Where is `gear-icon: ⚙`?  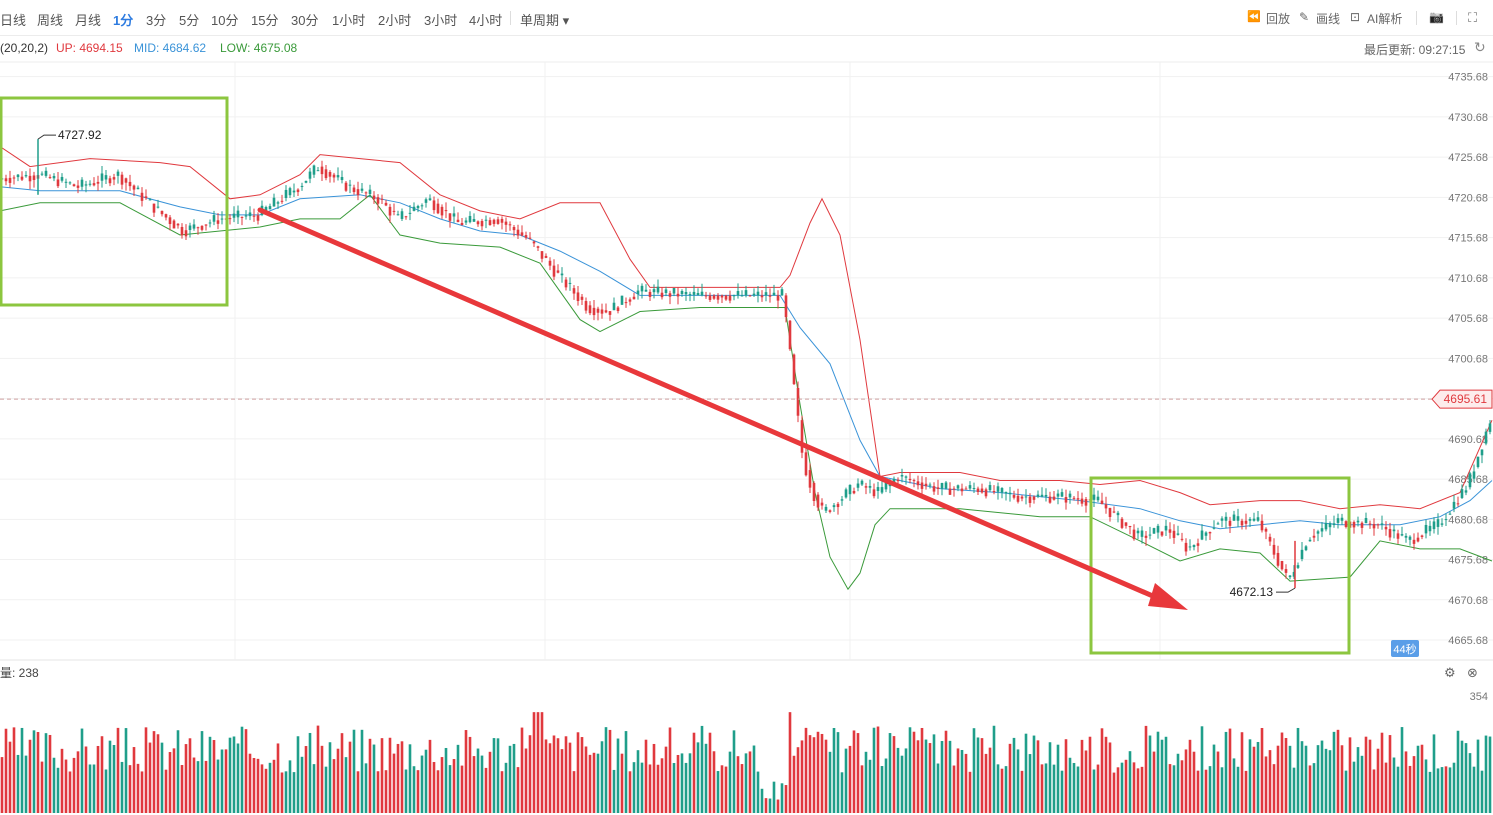
gear-icon: ⚙ is located at coordinates (1450, 672).